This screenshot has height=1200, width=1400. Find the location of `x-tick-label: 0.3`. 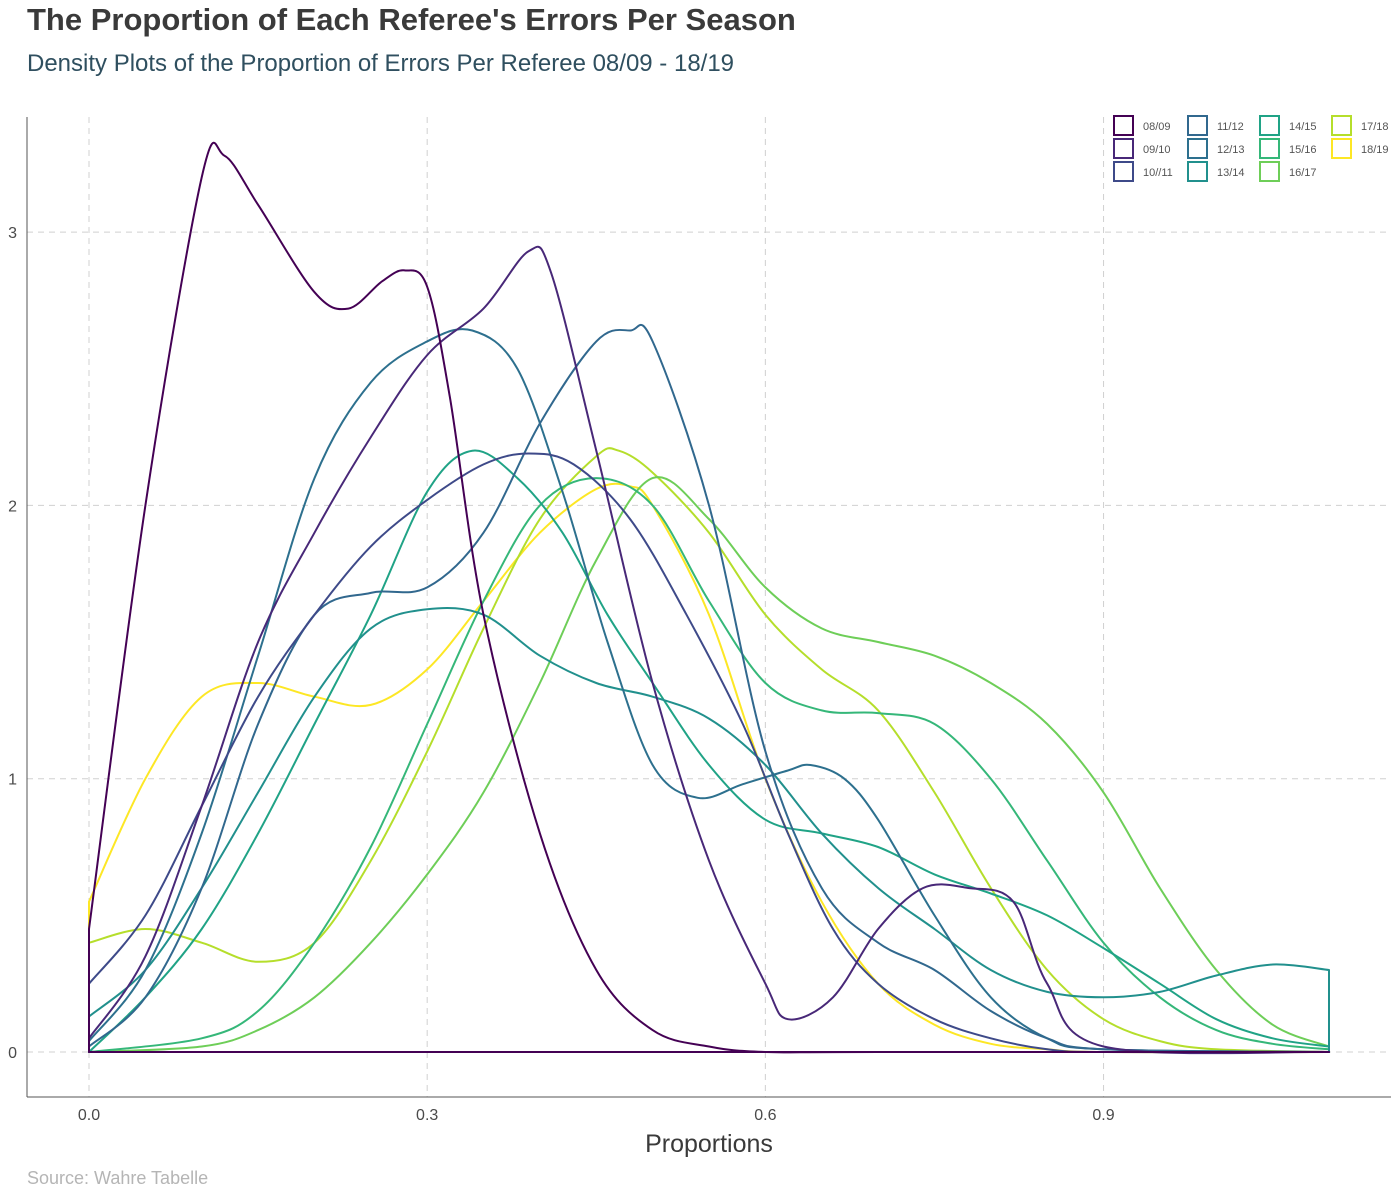

x-tick-label: 0.3 is located at coordinates (427, 1115).